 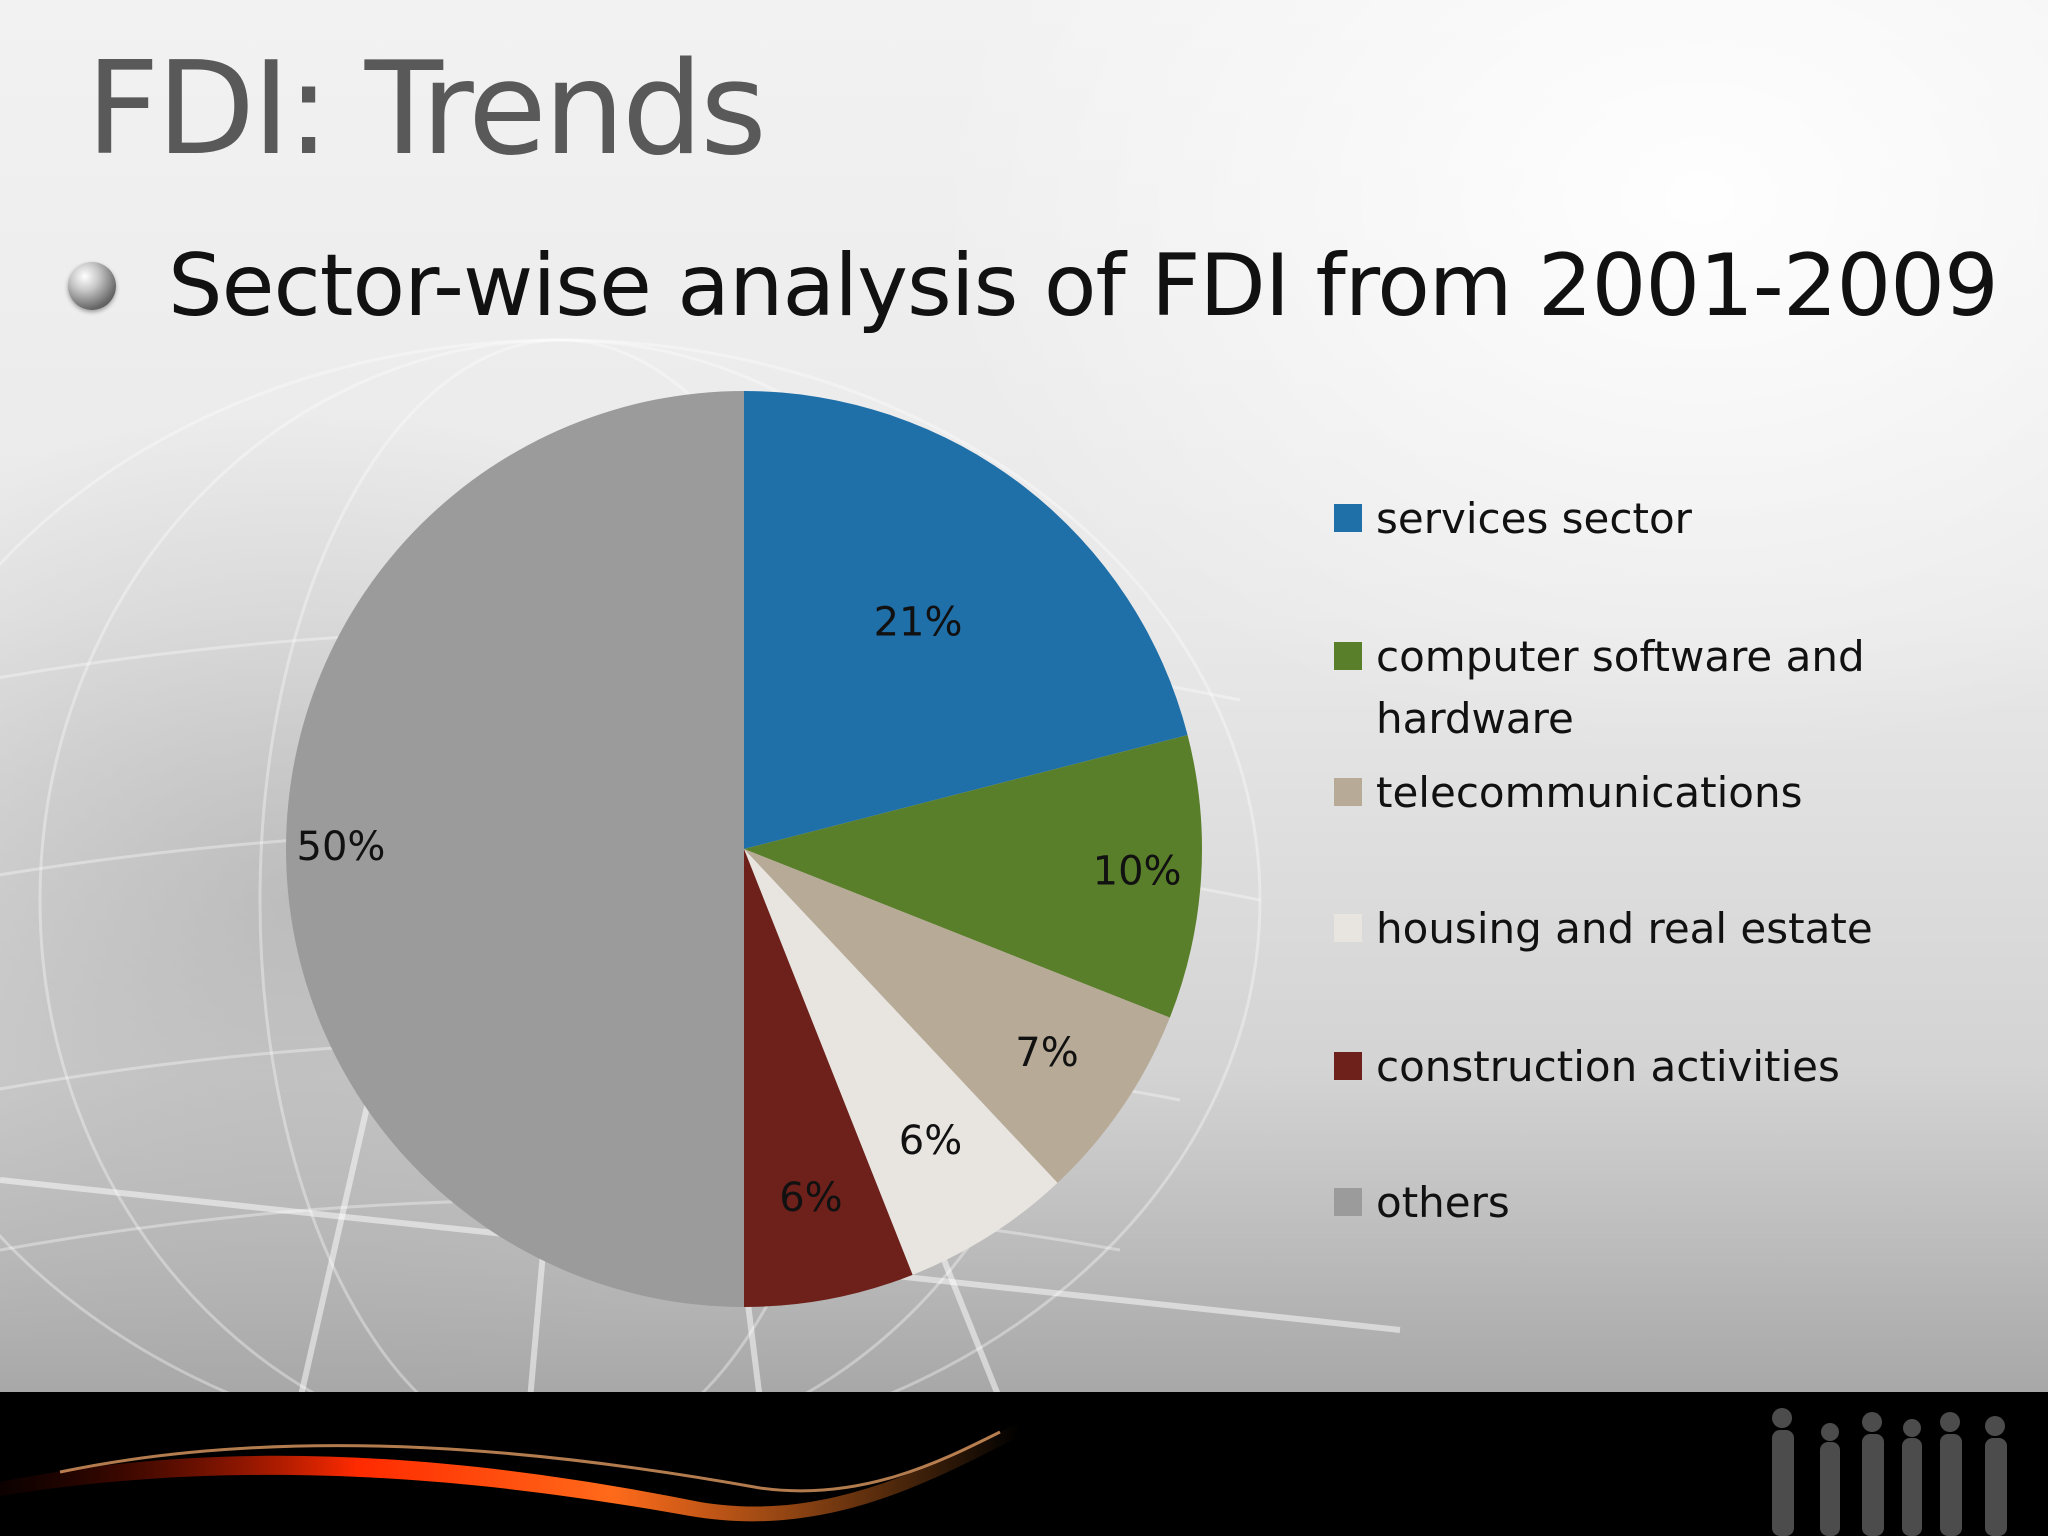 I want to click on pie-data-label: 50%, so click(x=341, y=847).